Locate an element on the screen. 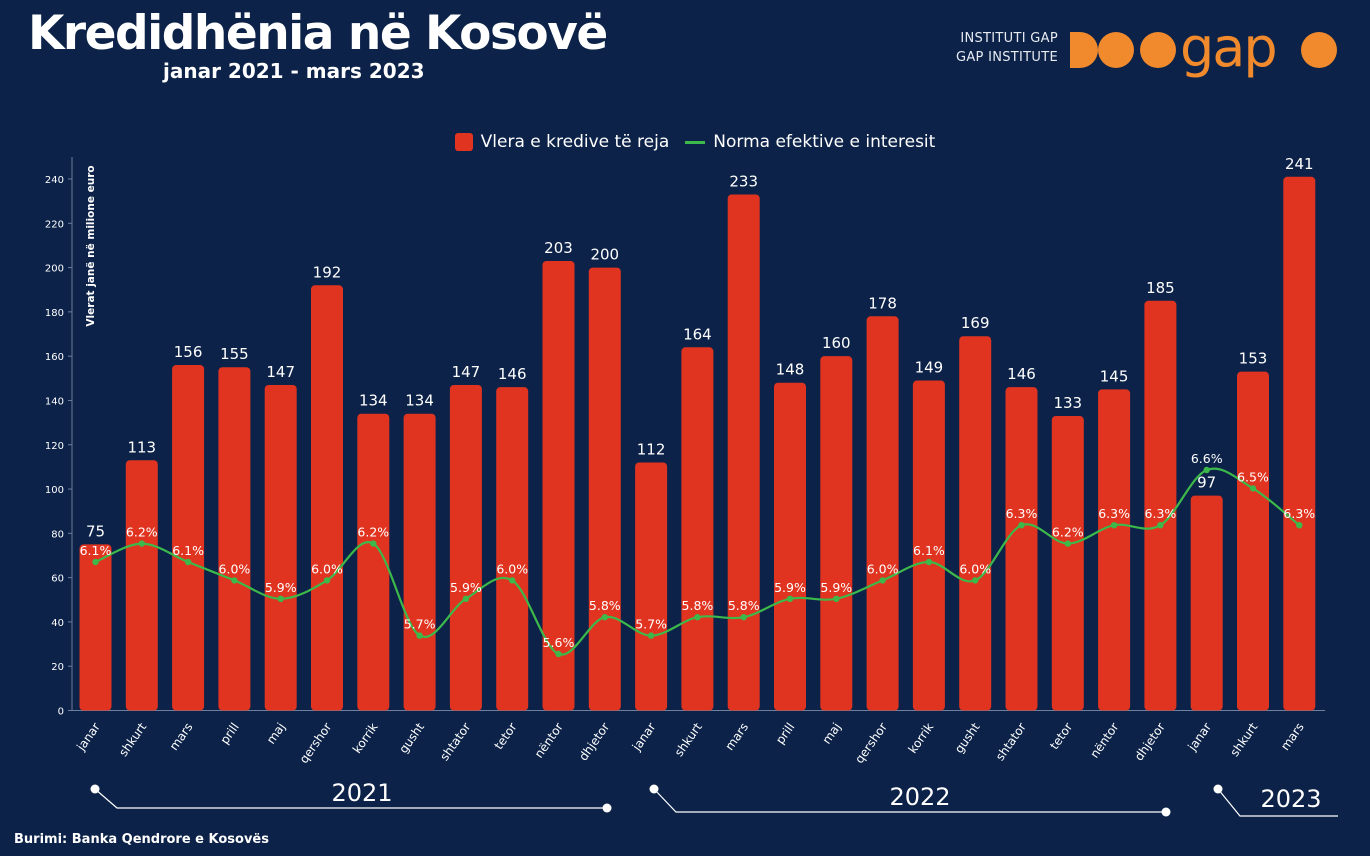 The image size is (1370, 856). bar-value-label: 156 is located at coordinates (188, 352).